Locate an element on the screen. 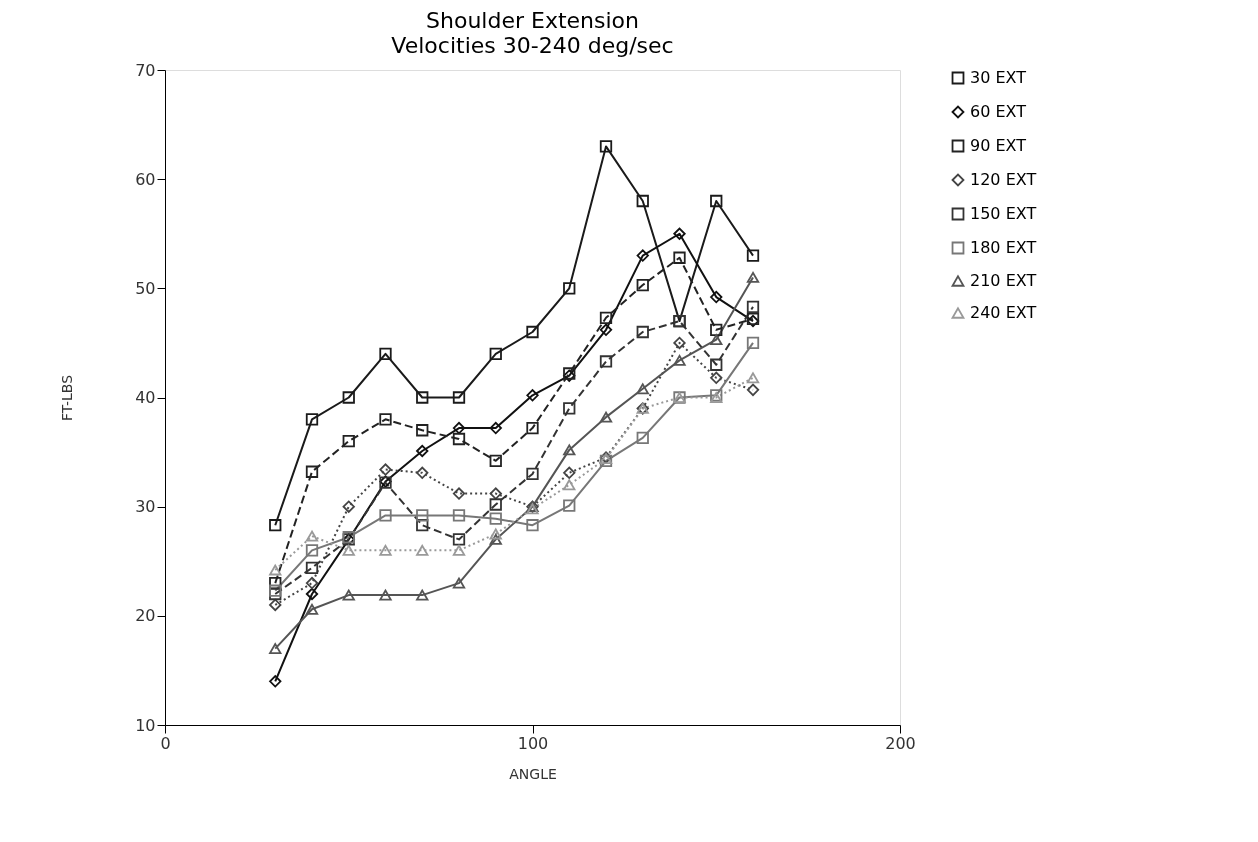  x-tick-label: 200 is located at coordinates (900, 743).